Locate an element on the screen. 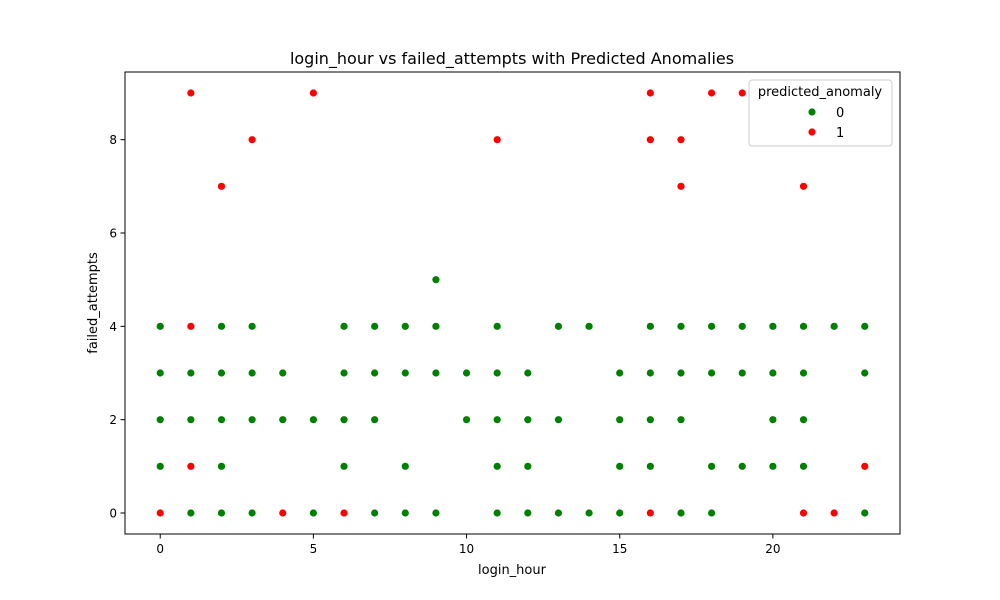 This screenshot has width=1000, height=600. y-axis: 0 2 4 6 8 is located at coordinates (117, 327).